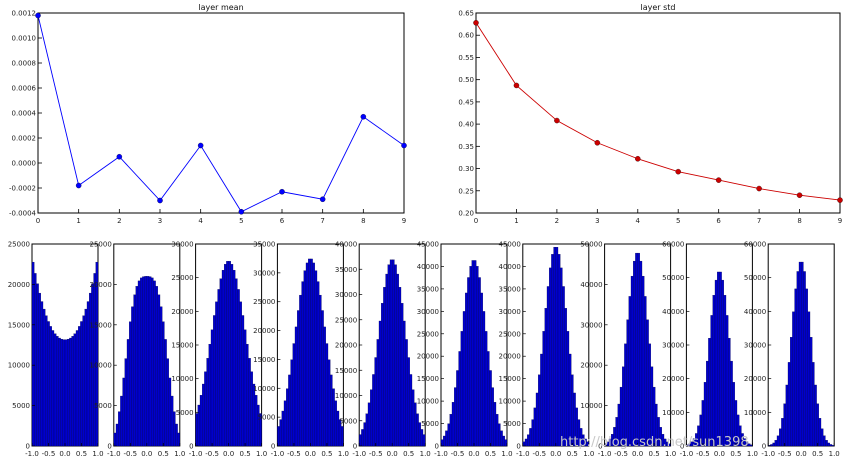 The width and height of the screenshot is (861, 463). What do you see at coordinates (466, 58) in the screenshot?
I see `std-ytick-label: 0.55` at bounding box center [466, 58].